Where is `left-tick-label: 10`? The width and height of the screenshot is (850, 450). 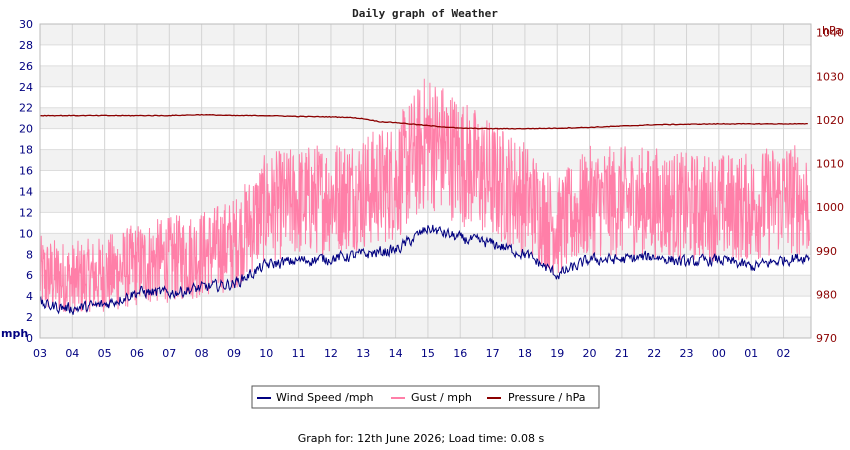 left-tick-label: 10 is located at coordinates (26, 233).